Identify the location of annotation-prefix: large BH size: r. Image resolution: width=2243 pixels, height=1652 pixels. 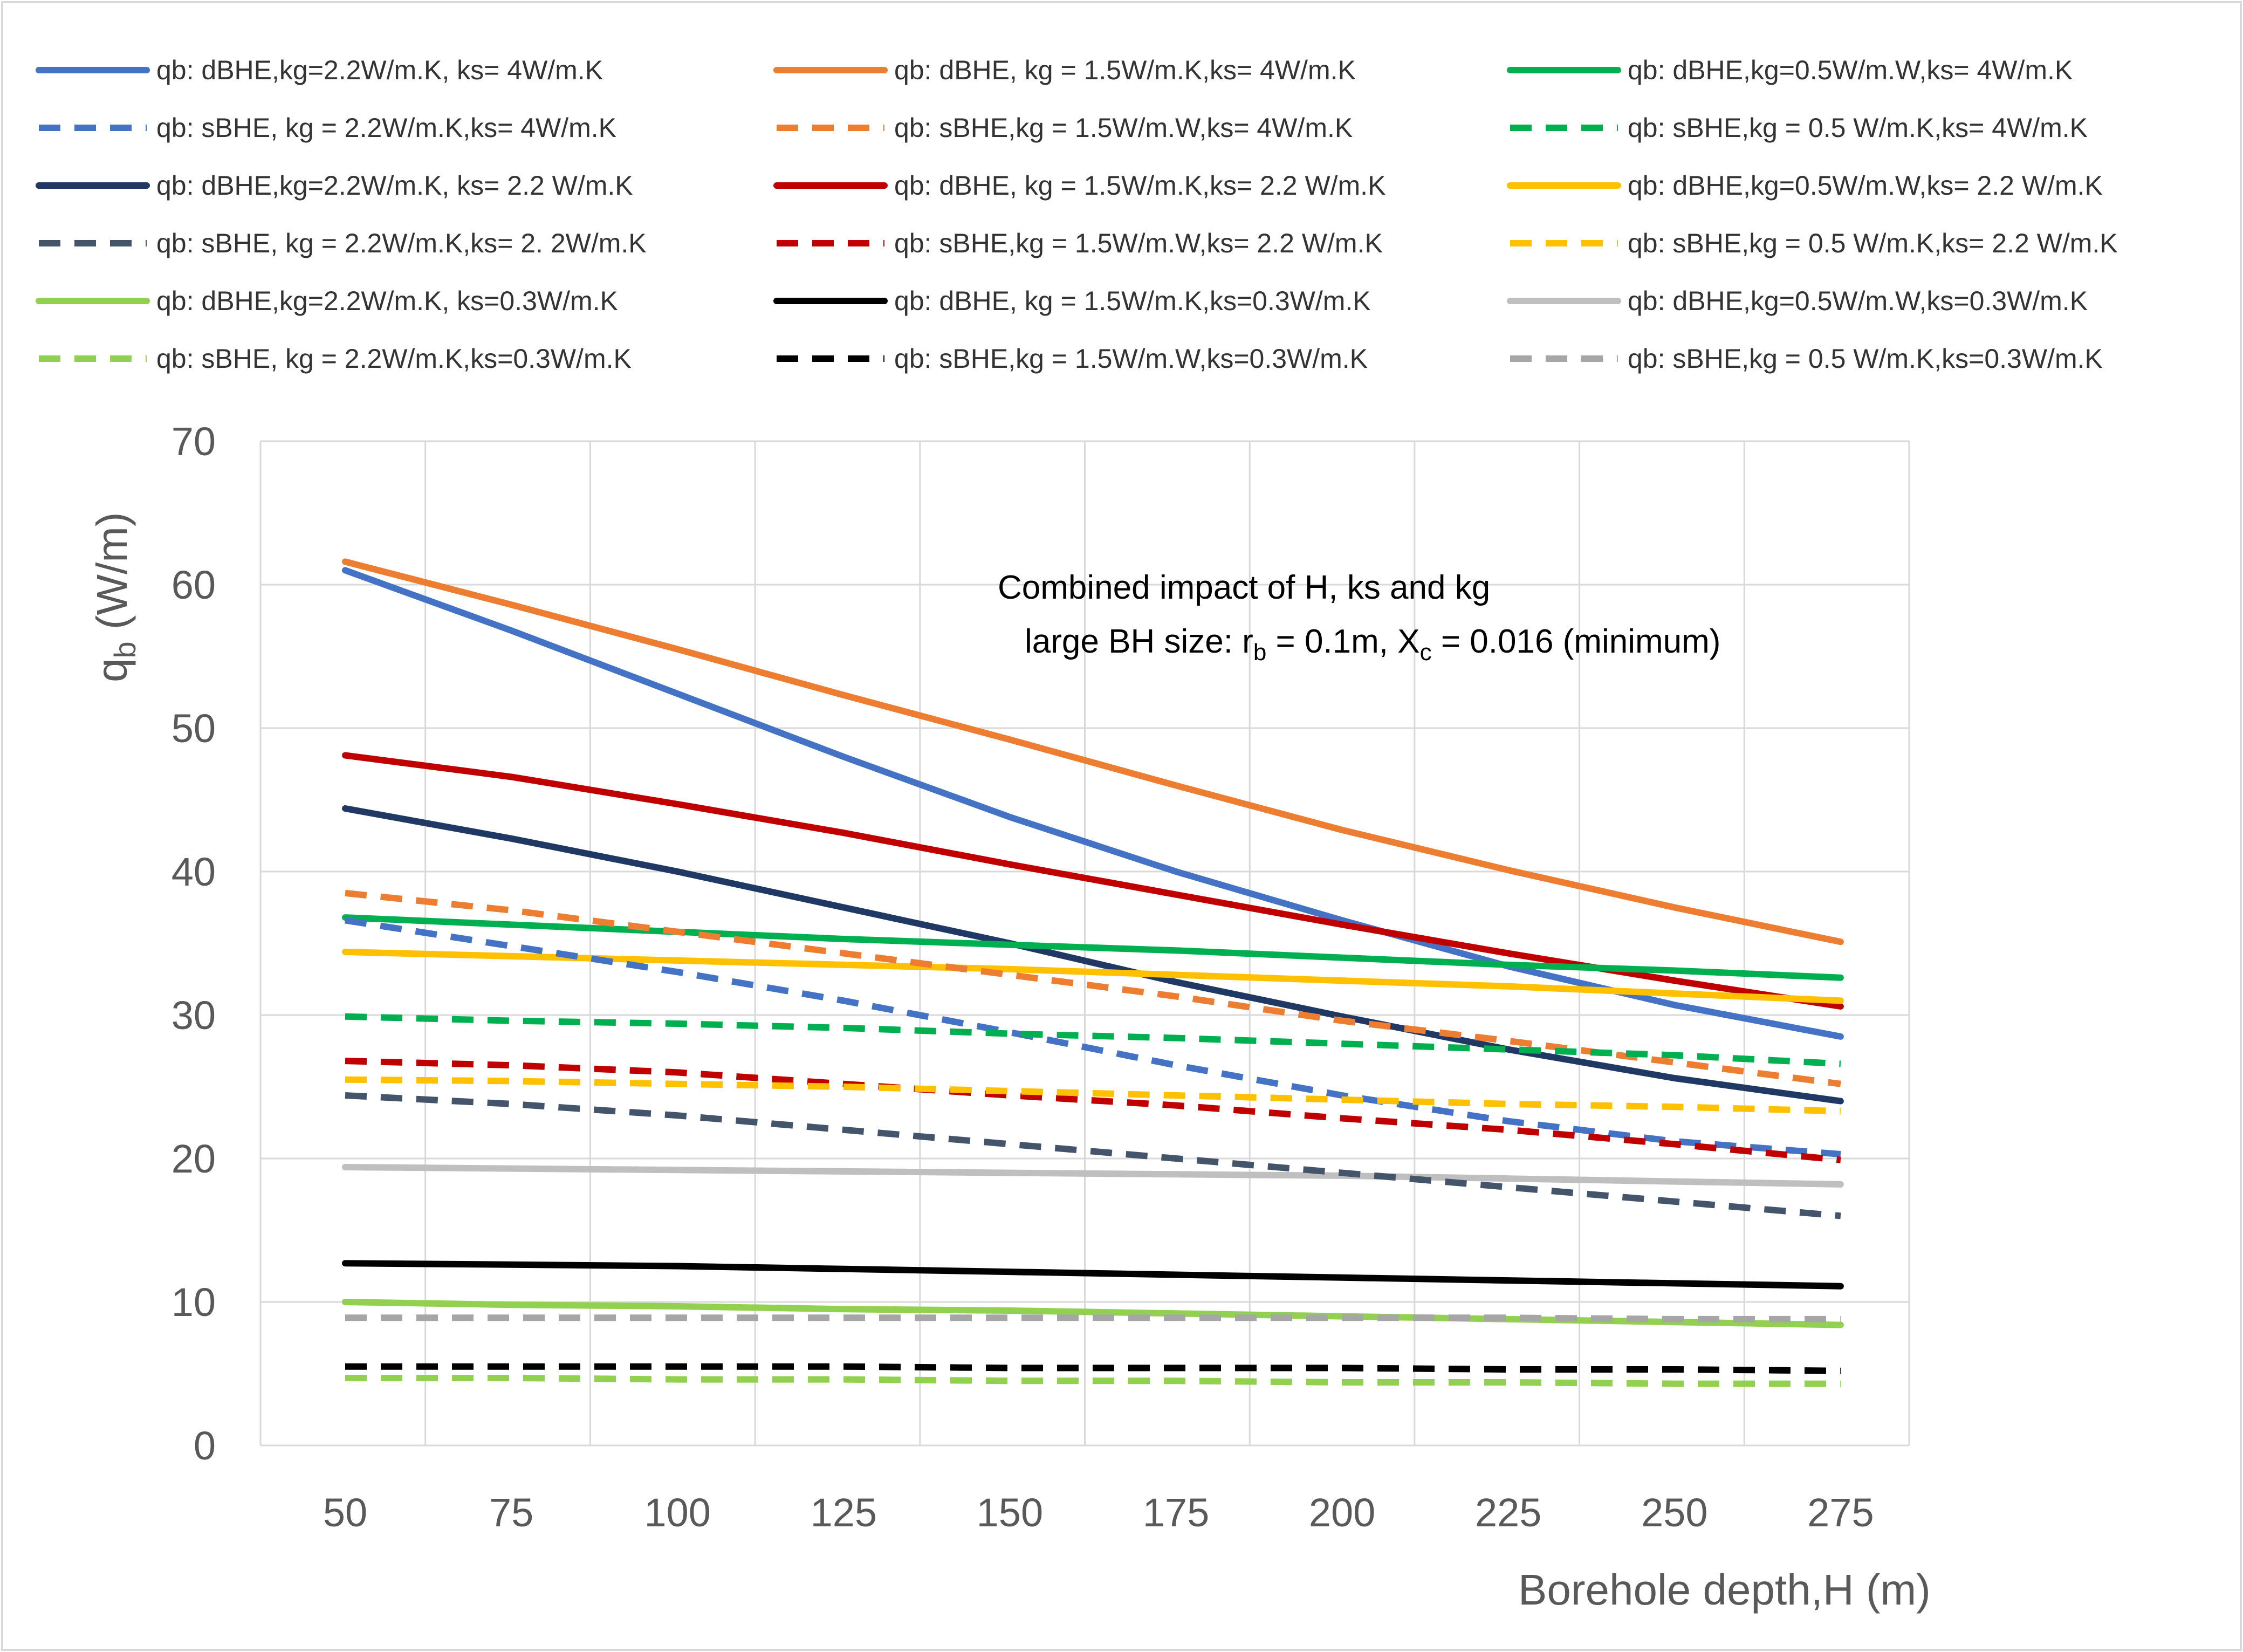
(1139, 641).